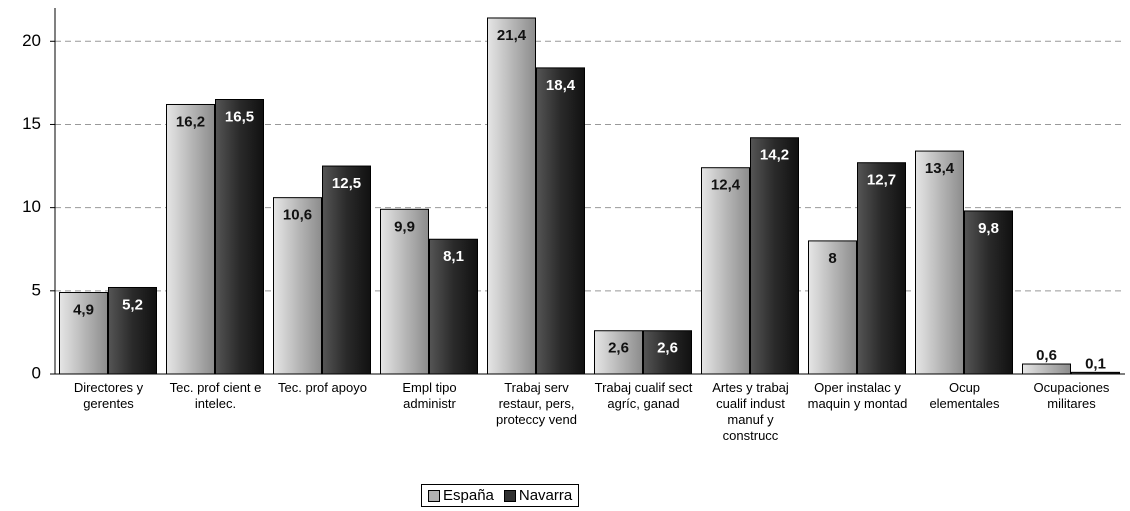 This screenshot has height=511, width=1130. What do you see at coordinates (31, 123) in the screenshot?
I see `y-tick-label: 15` at bounding box center [31, 123].